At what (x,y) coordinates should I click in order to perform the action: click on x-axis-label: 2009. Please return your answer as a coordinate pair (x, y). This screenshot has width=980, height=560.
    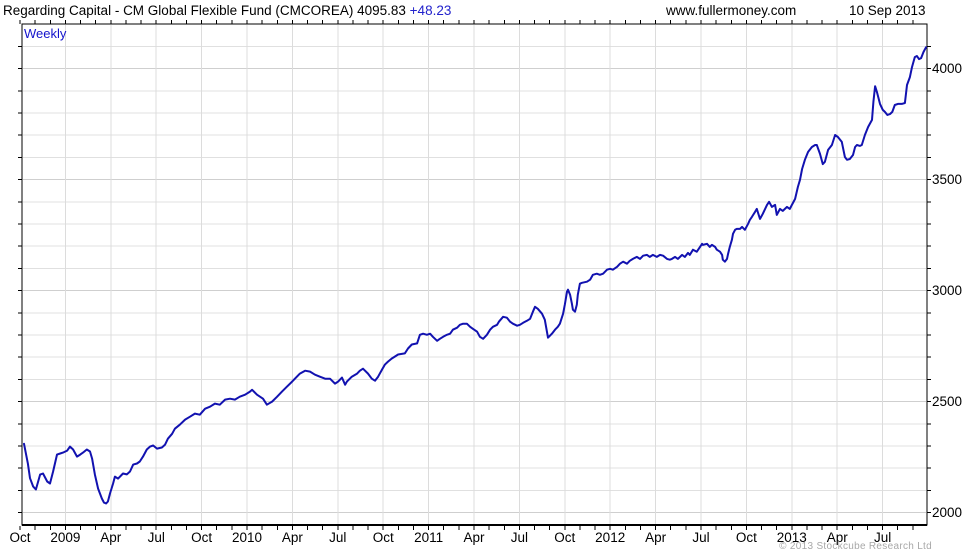
    Looking at the image, I should click on (65, 537).